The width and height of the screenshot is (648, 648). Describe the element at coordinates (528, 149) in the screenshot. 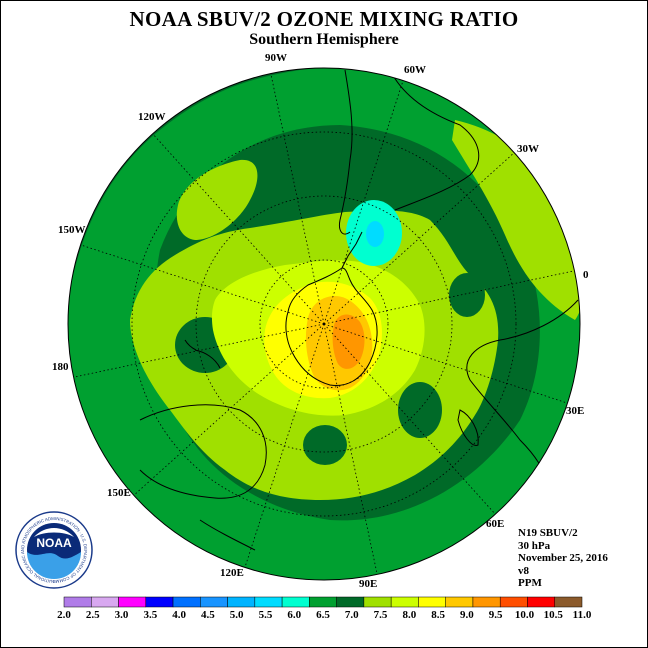

I see `lon-label-30w: 30W` at that location.